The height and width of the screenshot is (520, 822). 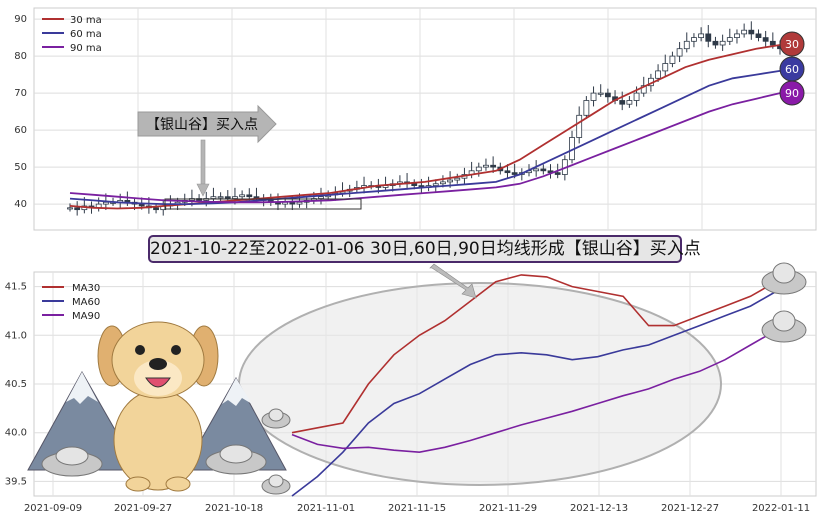 What do you see at coordinates (86, 34) in the screenshot?
I see `legend-60ma: 60 ma` at bounding box center [86, 34].